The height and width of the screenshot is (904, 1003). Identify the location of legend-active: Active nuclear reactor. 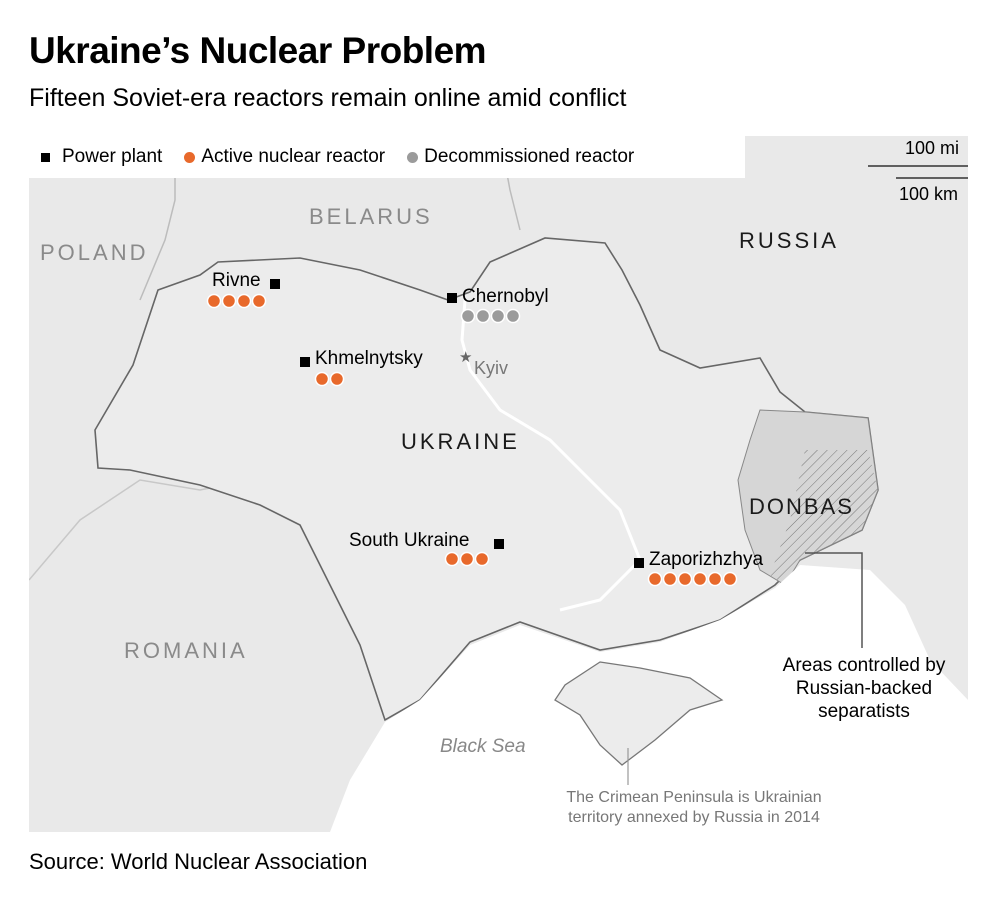
(284, 157).